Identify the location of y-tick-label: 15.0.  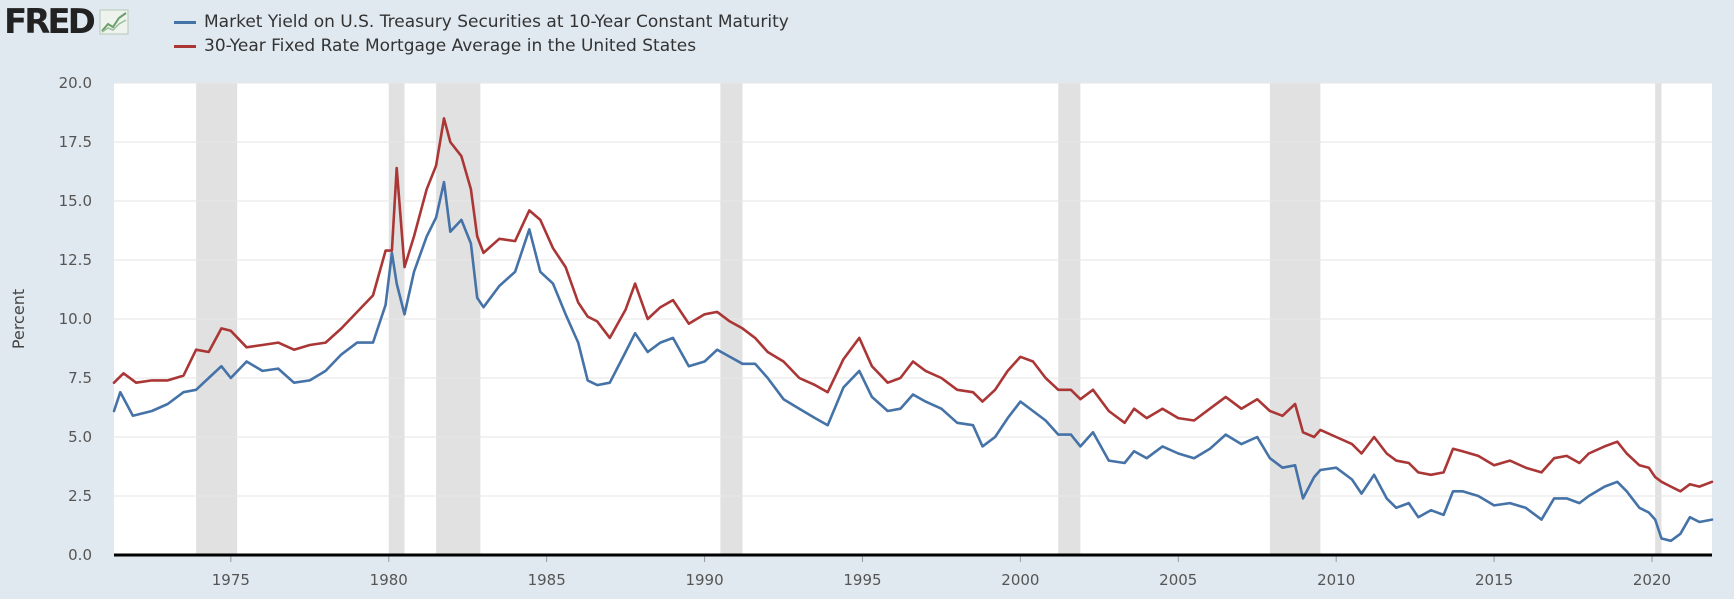
(75, 201).